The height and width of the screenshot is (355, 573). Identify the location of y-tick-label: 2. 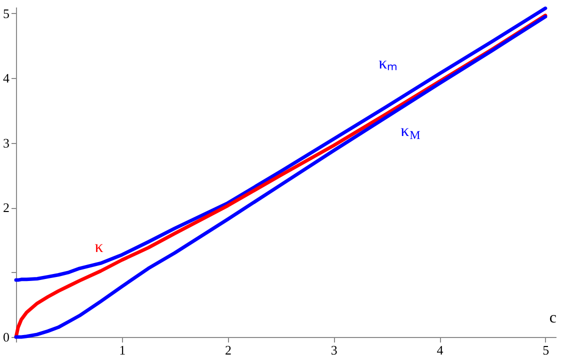
(6, 208).